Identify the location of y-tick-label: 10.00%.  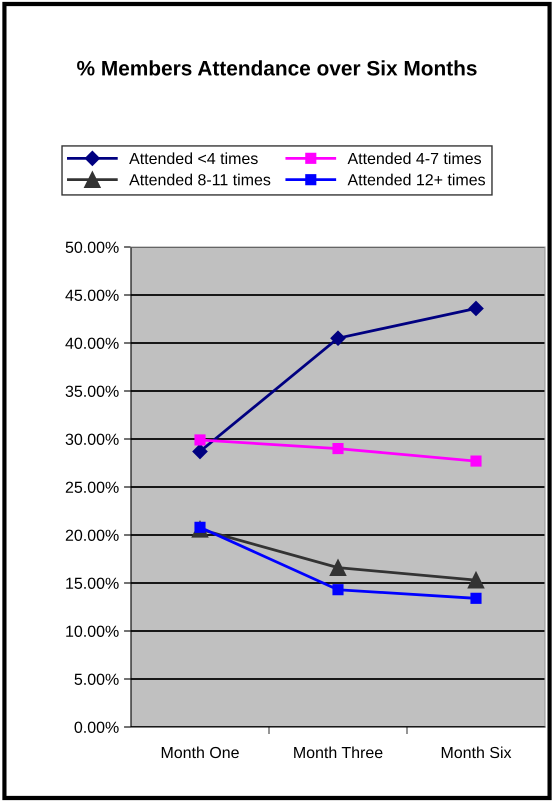
(92, 631).